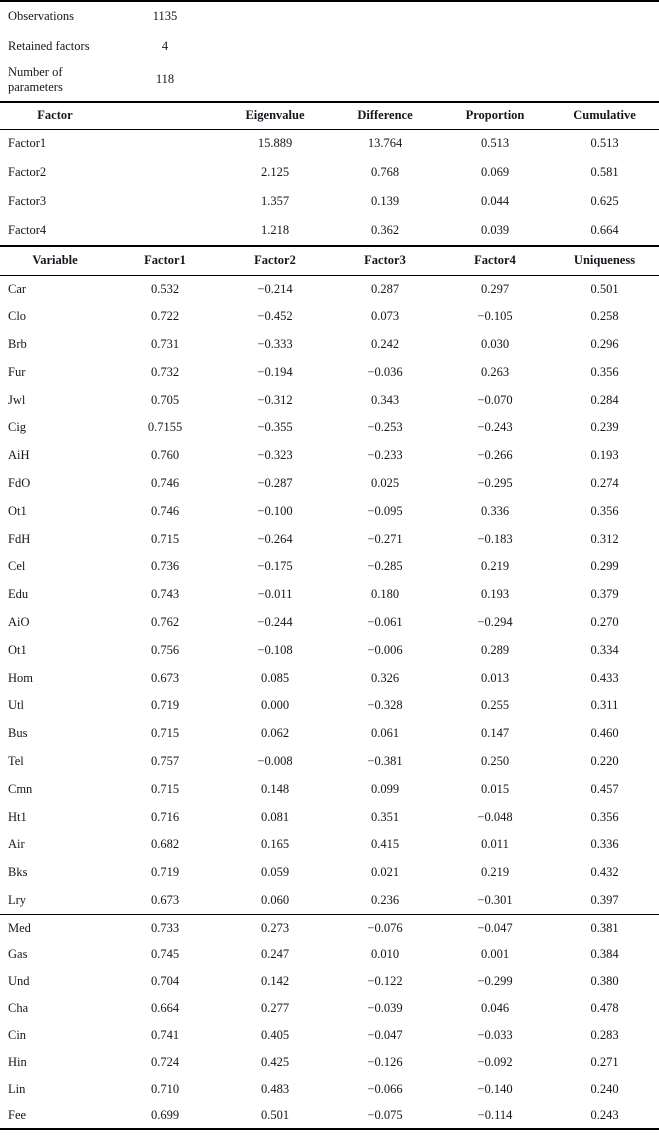  I want to click on row-label: Cin, so click(17, 1034).